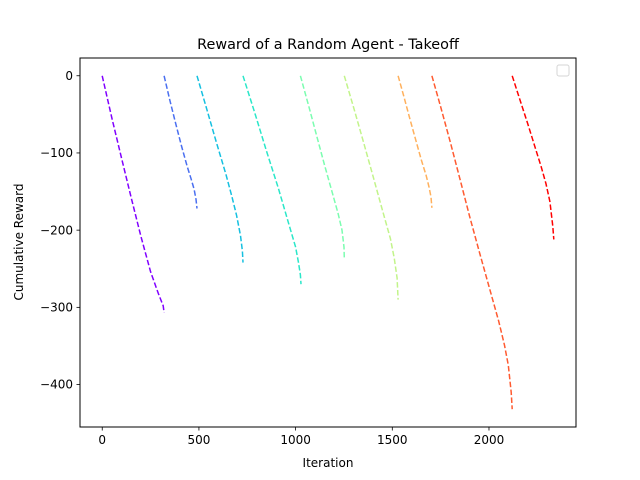 Image resolution: width=640 pixels, height=480 pixels. Describe the element at coordinates (392, 440) in the screenshot. I see `x-tick-label: 1500` at that location.